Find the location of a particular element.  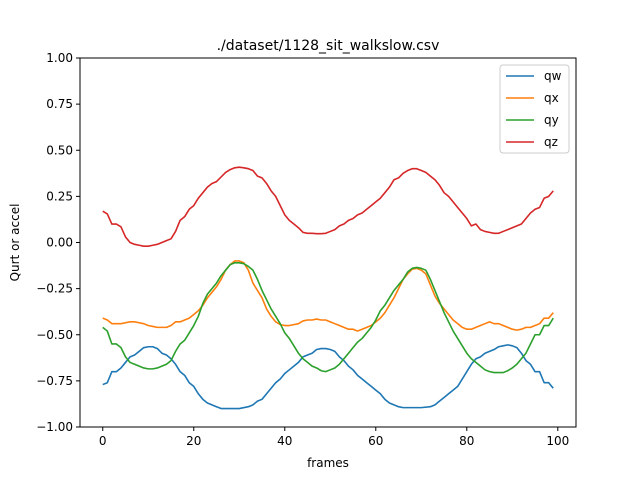

y-tick-label: 0.75 is located at coordinates (59, 104).